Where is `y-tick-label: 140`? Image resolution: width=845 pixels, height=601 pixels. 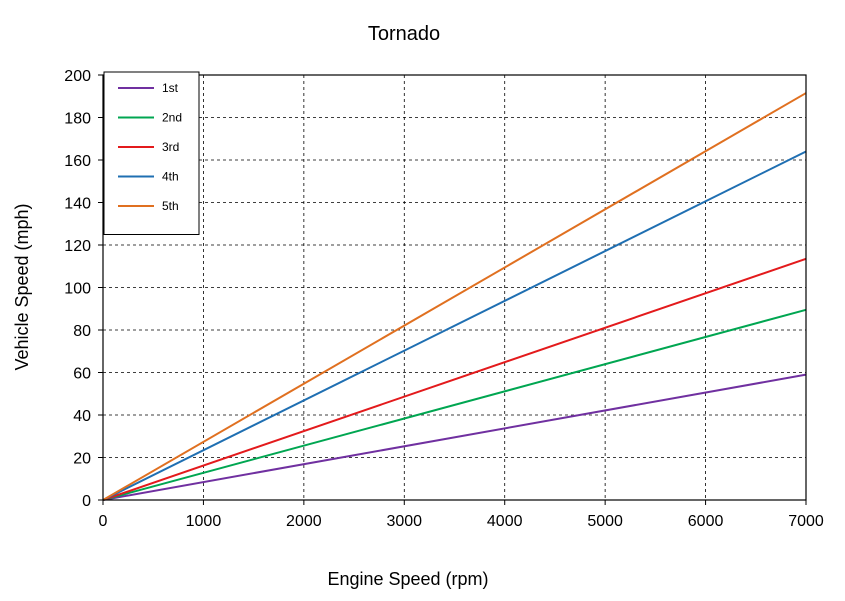 y-tick-label: 140 is located at coordinates (77, 204).